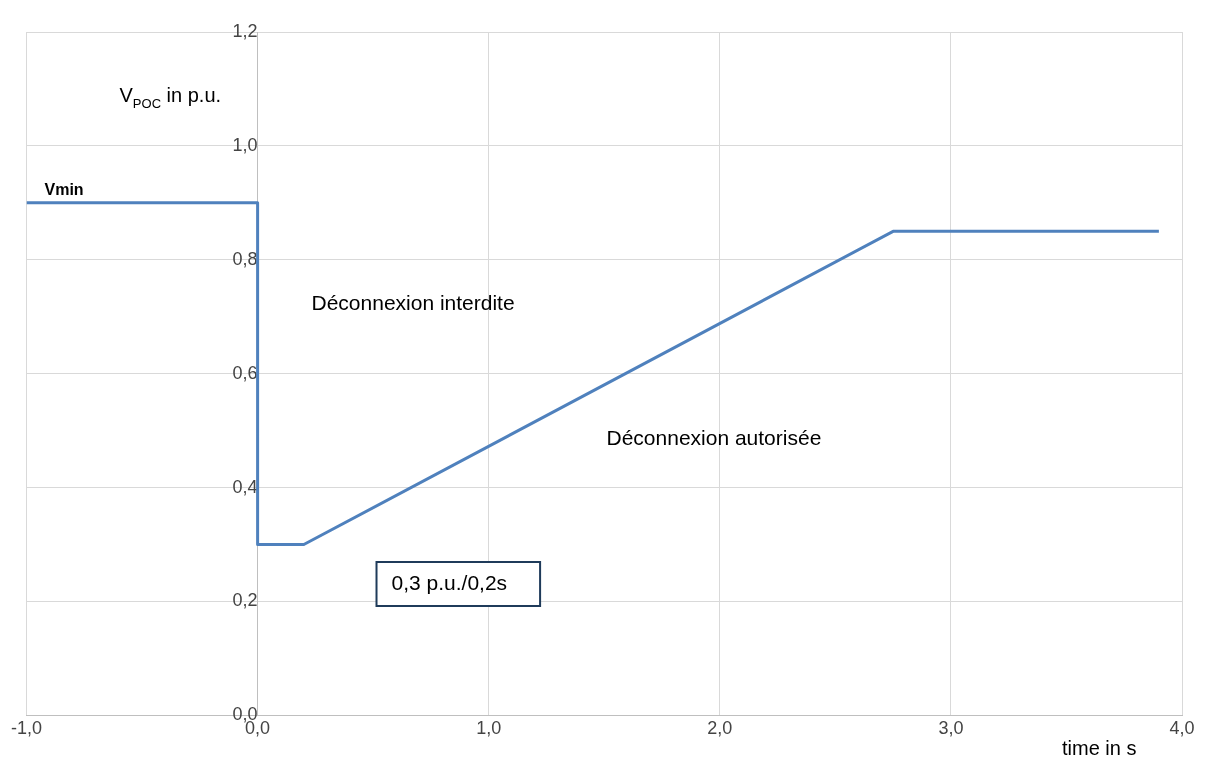 The height and width of the screenshot is (769, 1212). I want to click on y-tick-label: 1,2, so click(245, 30).